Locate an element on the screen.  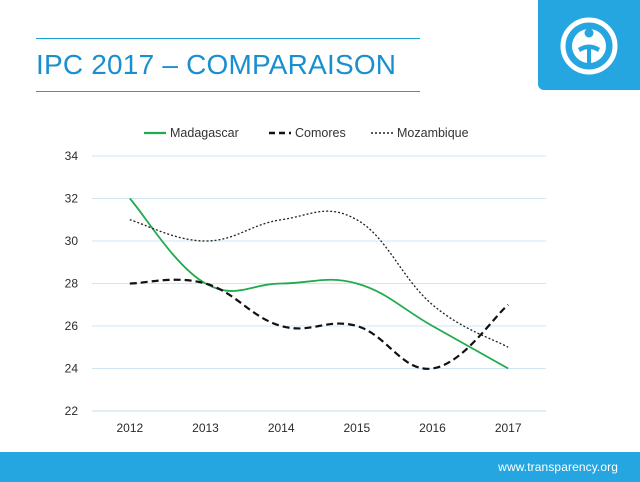
footer-bar: www.transparency.org is located at coordinates (320, 467).